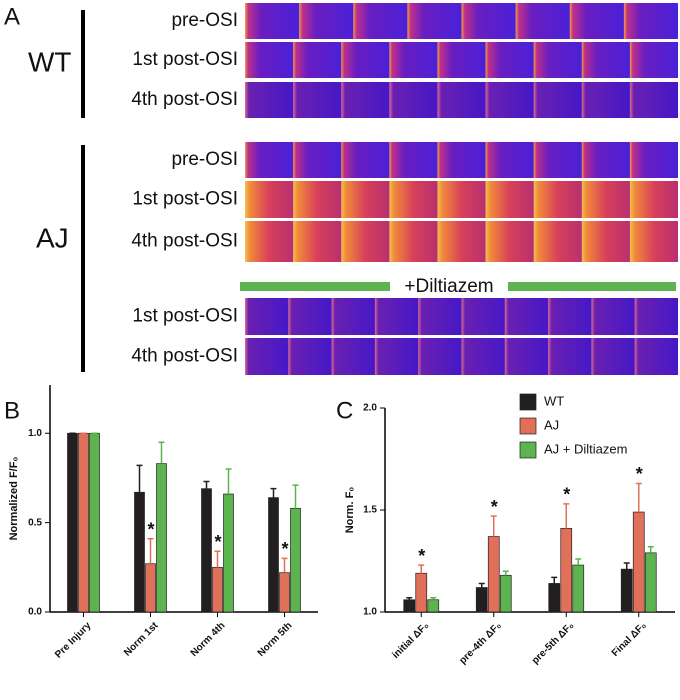 The height and width of the screenshot is (700, 680). Describe the element at coordinates (204, 20) in the screenshot. I see `row-label: pre-OSI` at that location.